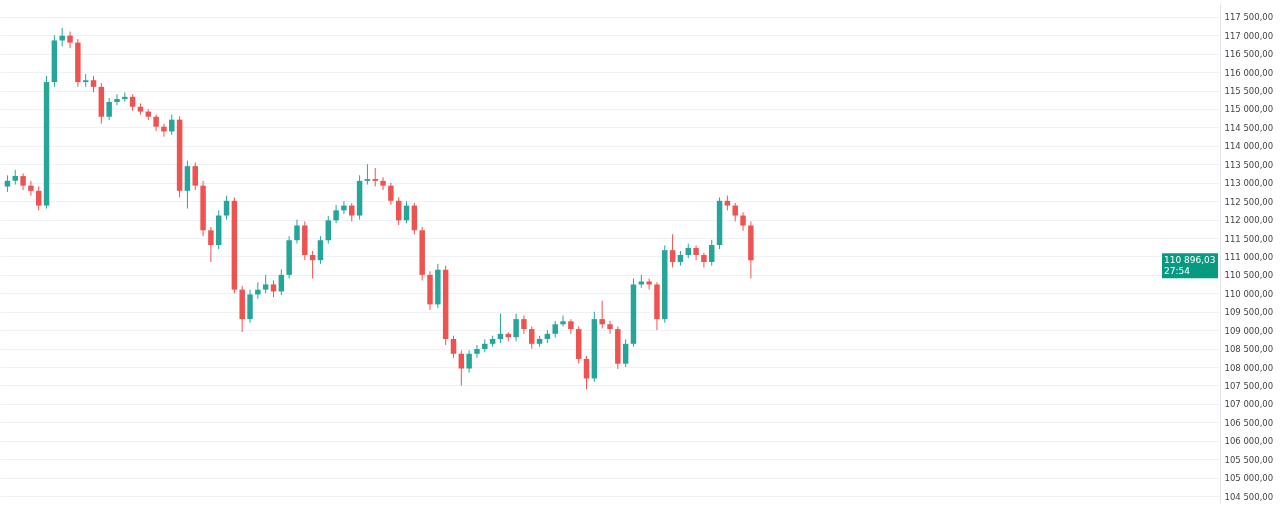 This screenshot has height=506, width=1280. What do you see at coordinates (1249, 275) in the screenshot?
I see `y-tick-label: 110 500,00` at bounding box center [1249, 275].